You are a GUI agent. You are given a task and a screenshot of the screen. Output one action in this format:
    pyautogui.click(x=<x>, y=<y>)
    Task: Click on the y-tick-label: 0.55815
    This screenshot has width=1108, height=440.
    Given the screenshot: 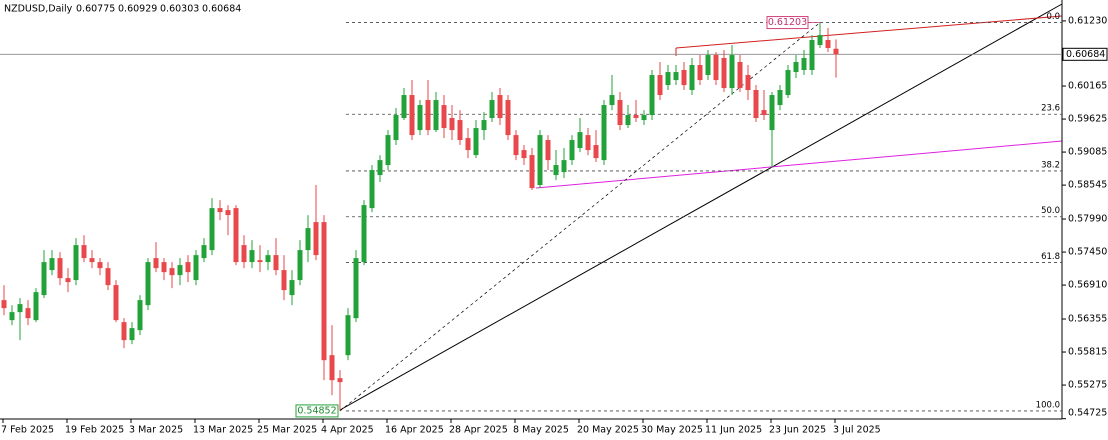 What is the action you would take?
    pyautogui.click(x=1087, y=352)
    